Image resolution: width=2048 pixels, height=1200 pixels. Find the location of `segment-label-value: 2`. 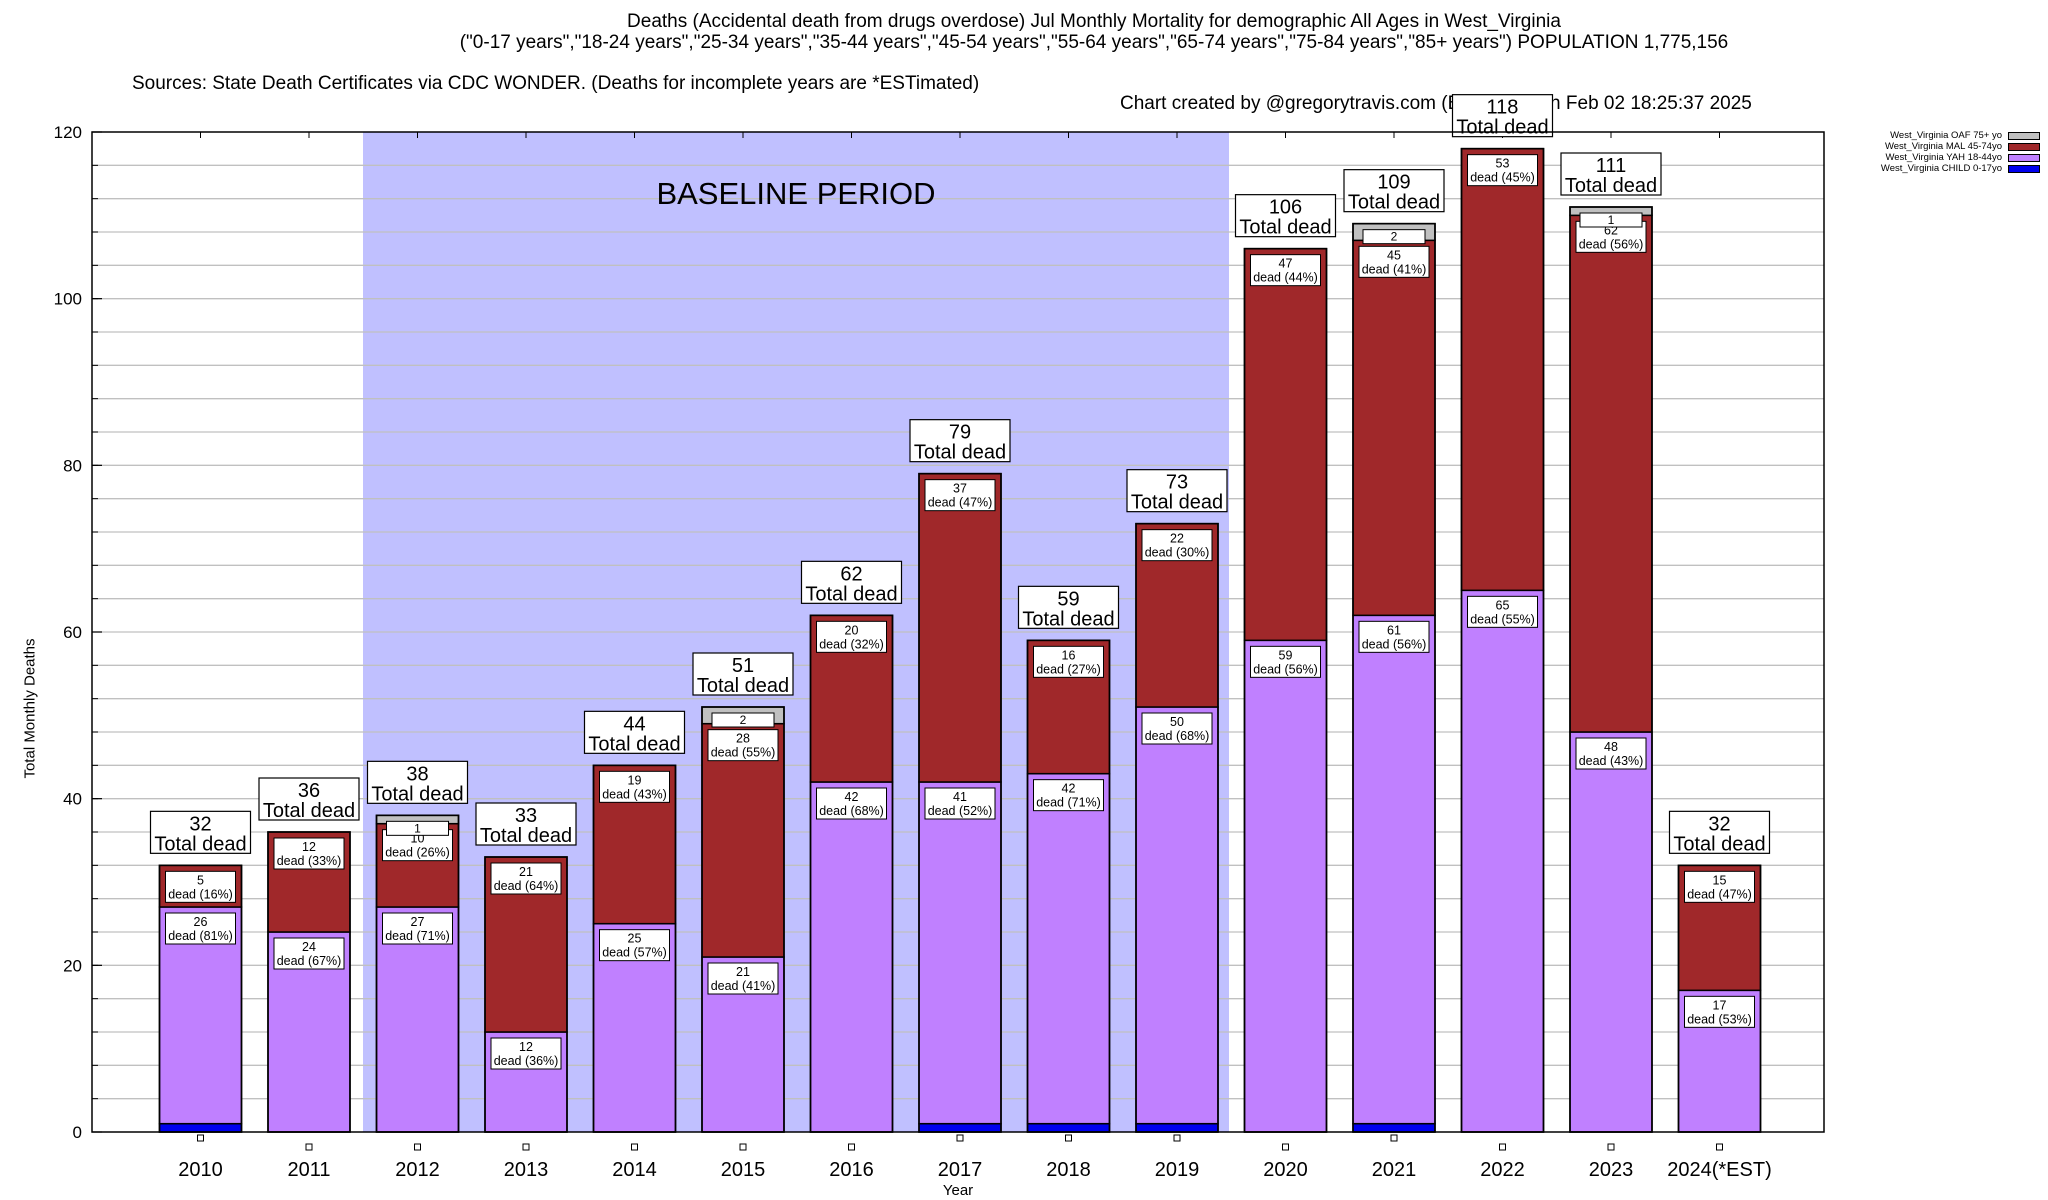

segment-label-value: 2 is located at coordinates (1394, 237).